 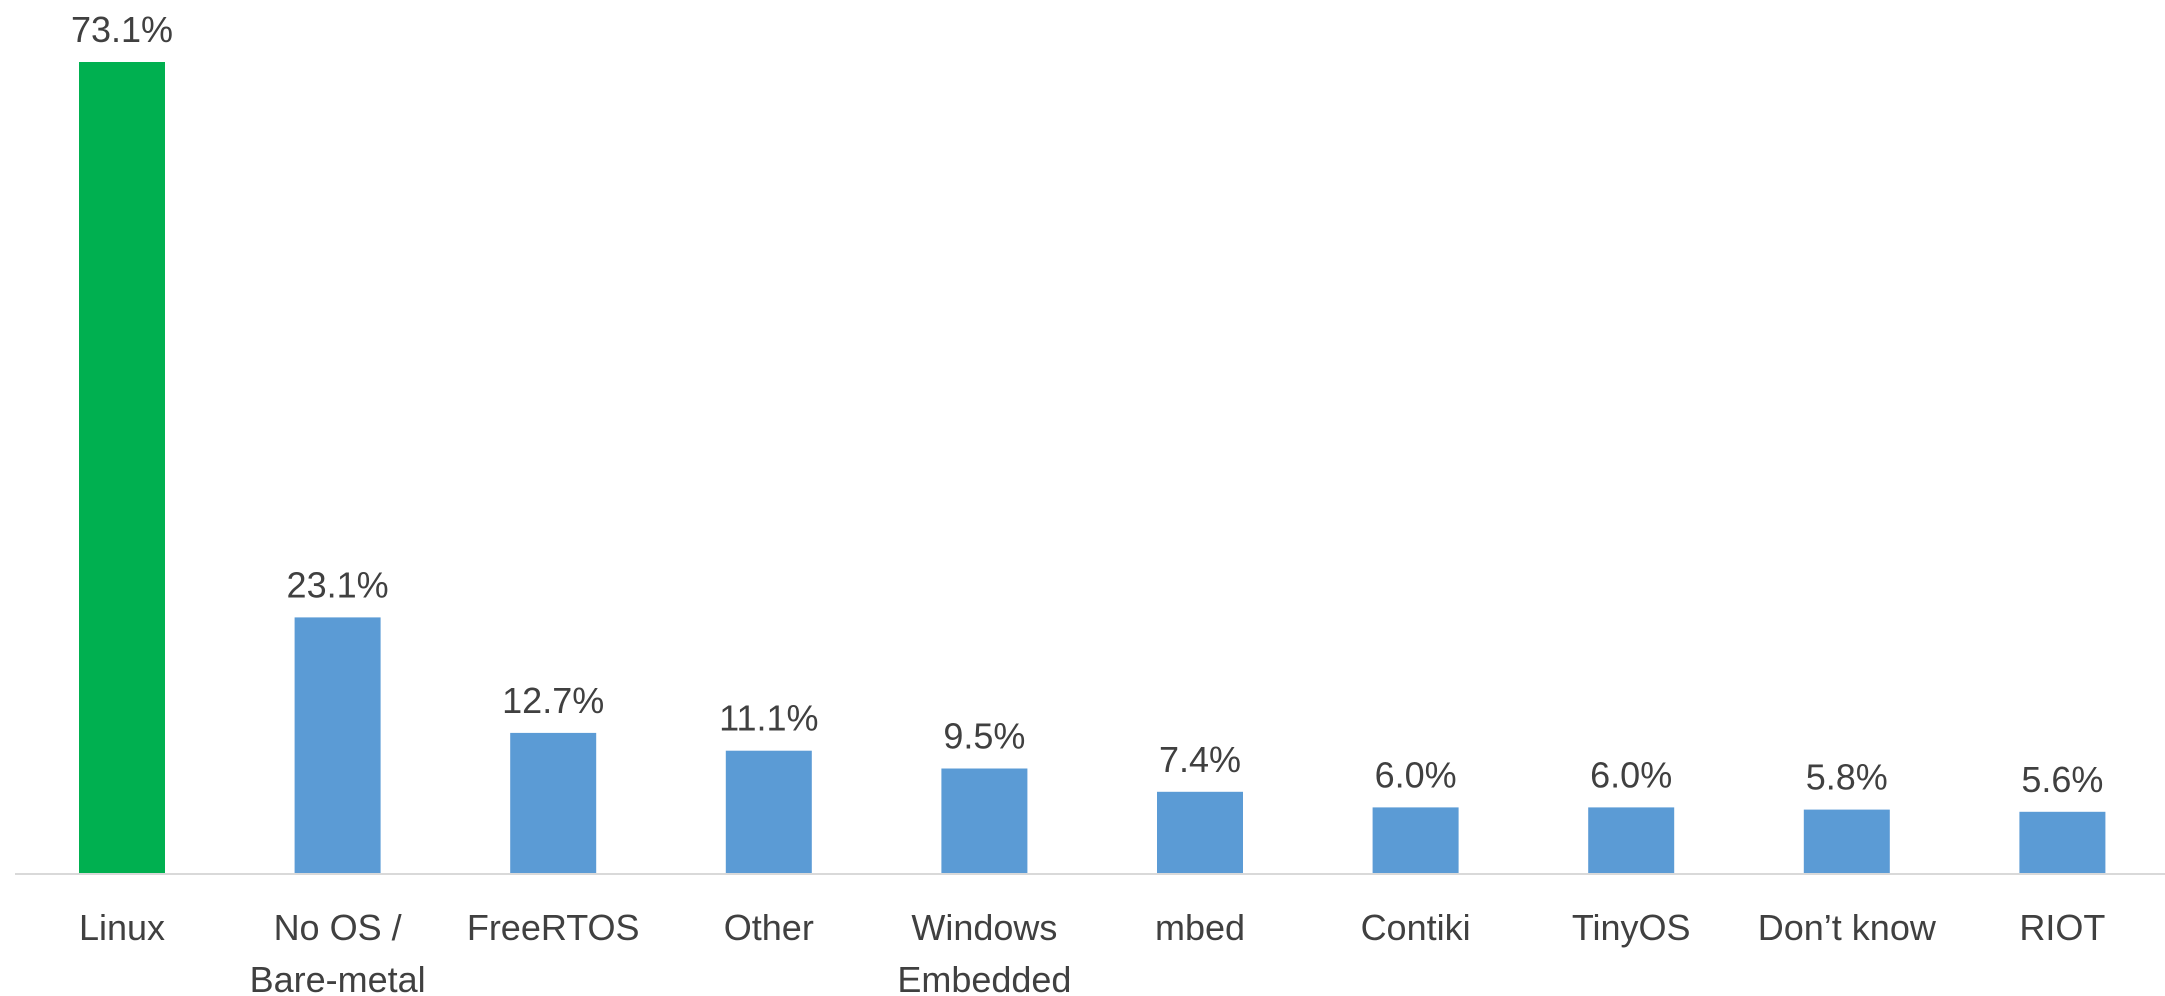 I want to click on category-label: Other, so click(x=769, y=927).